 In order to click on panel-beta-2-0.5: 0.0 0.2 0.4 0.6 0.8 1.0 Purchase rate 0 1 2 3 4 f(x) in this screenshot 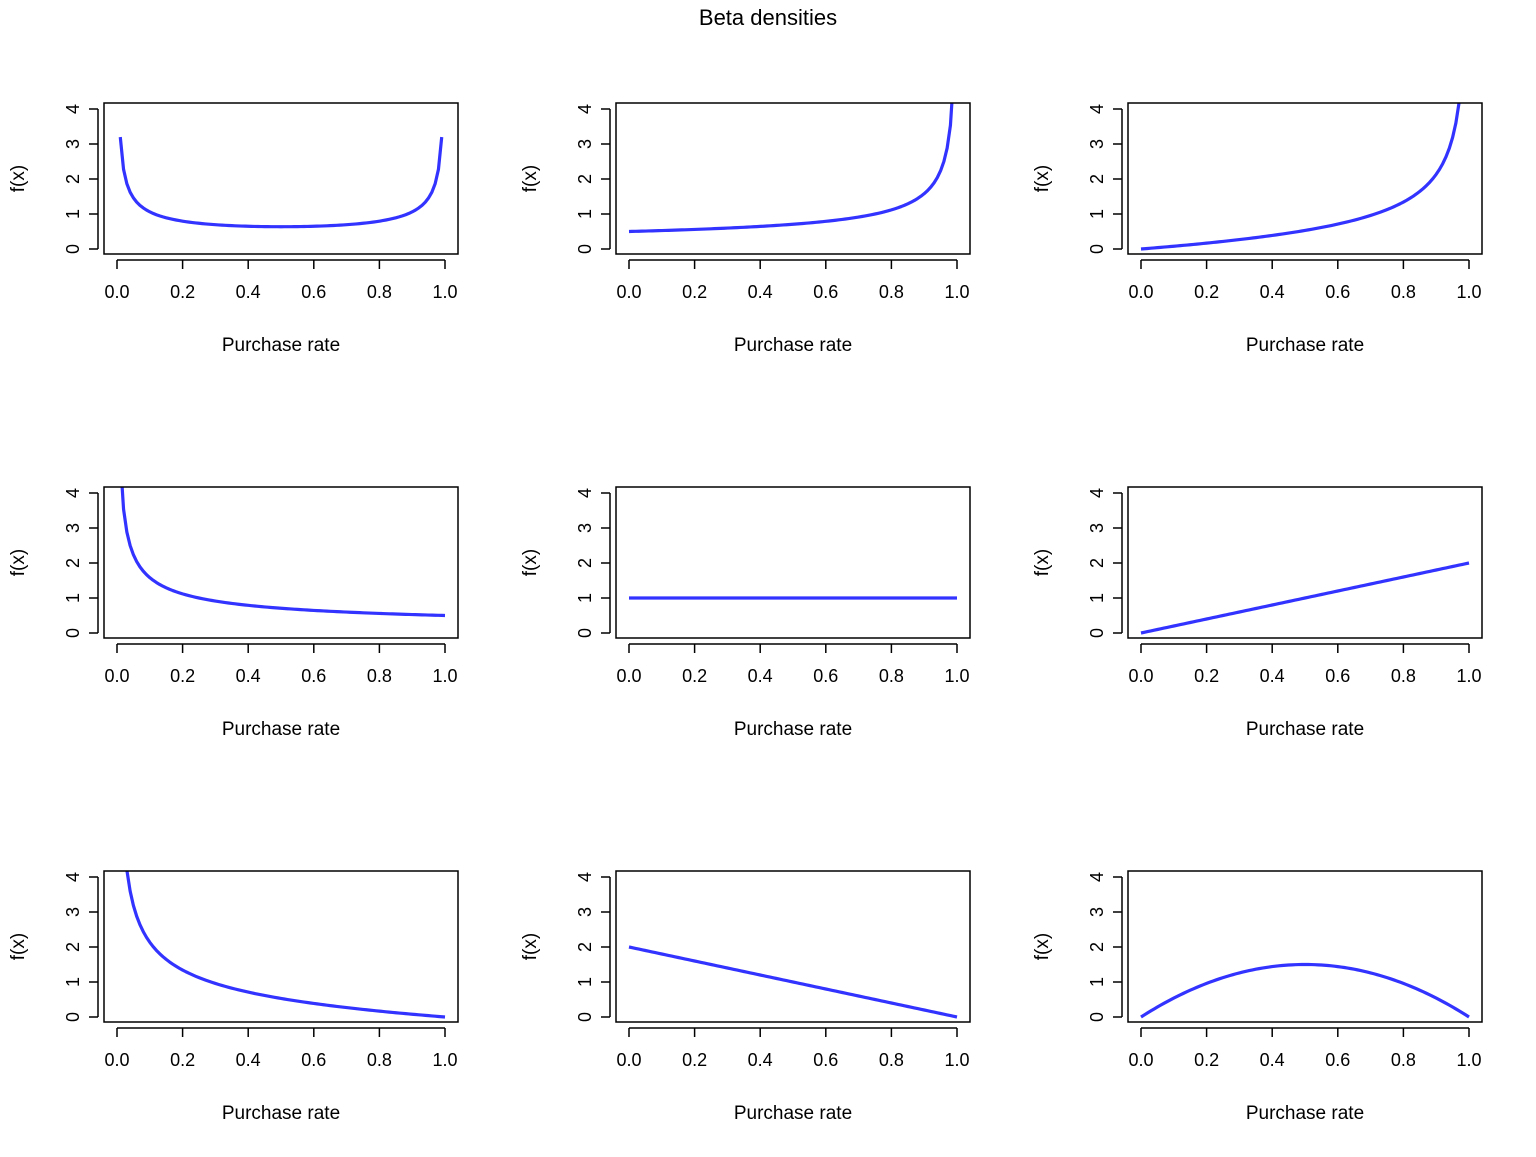, I will do `click(1257, 229)`.